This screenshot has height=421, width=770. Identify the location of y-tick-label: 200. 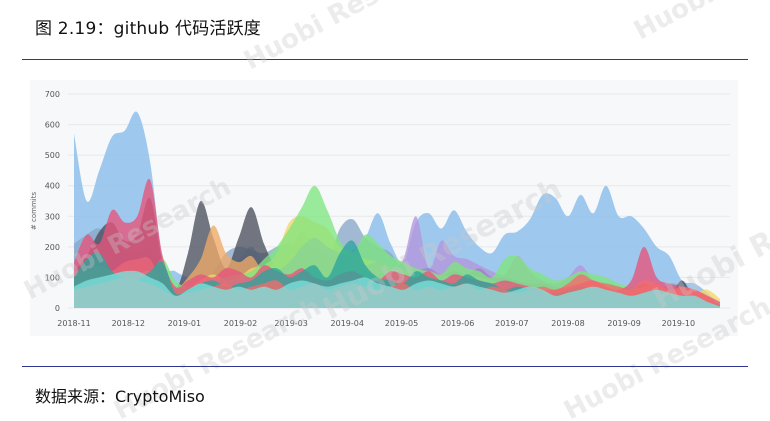
(52, 247).